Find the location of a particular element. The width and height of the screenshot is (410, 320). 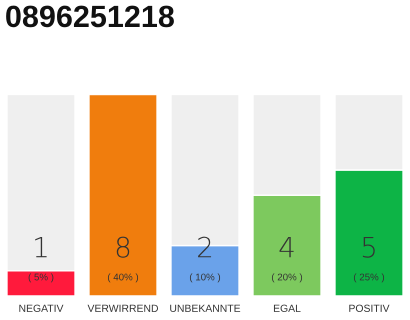

x-tick-label: NEGATIV is located at coordinates (41, 308).